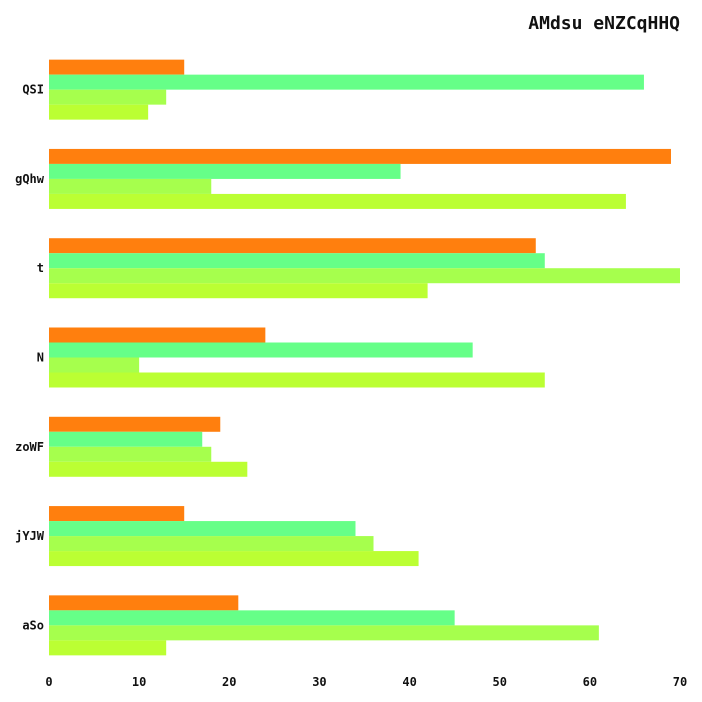 This screenshot has height=702, width=702. Describe the element at coordinates (499, 682) in the screenshot. I see `x-tick-label: 50` at that location.